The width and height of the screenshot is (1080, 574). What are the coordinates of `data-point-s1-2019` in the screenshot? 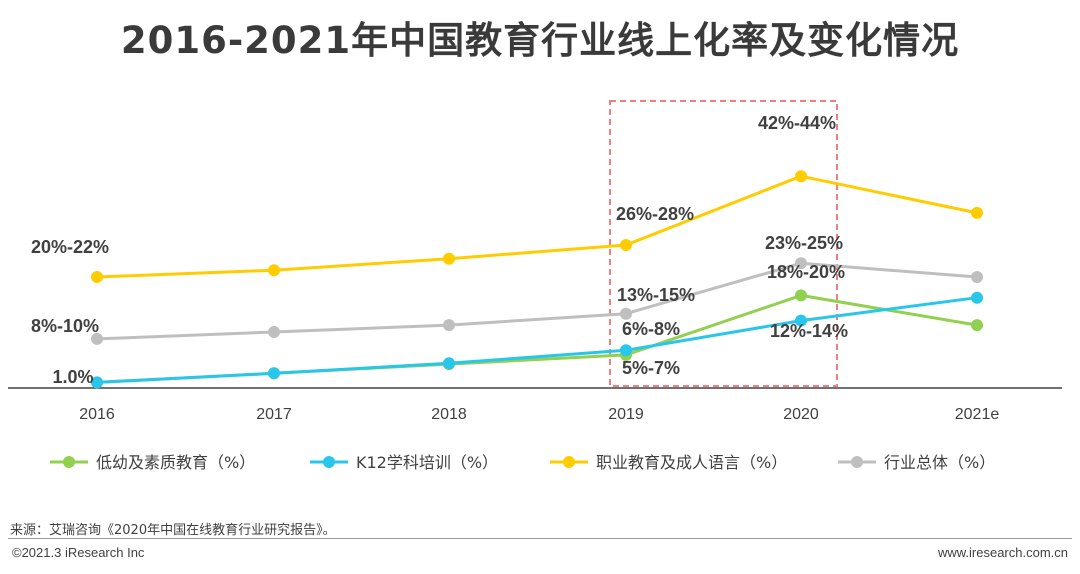 It's located at (626, 350).